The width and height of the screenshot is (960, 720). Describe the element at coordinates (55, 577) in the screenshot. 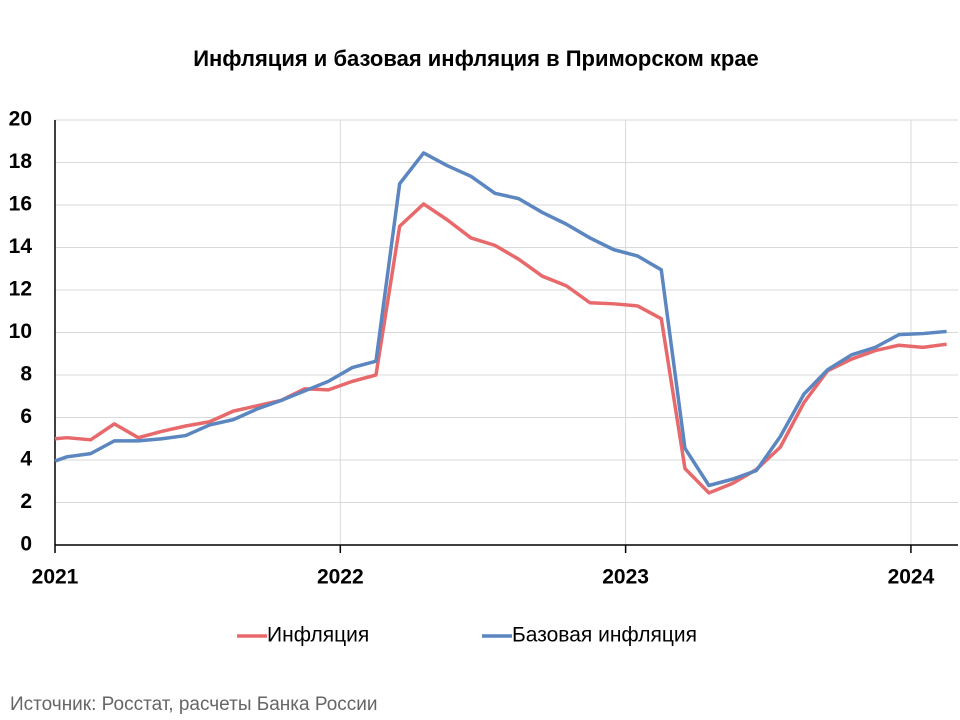

I see `x-tick-label: 2021` at that location.